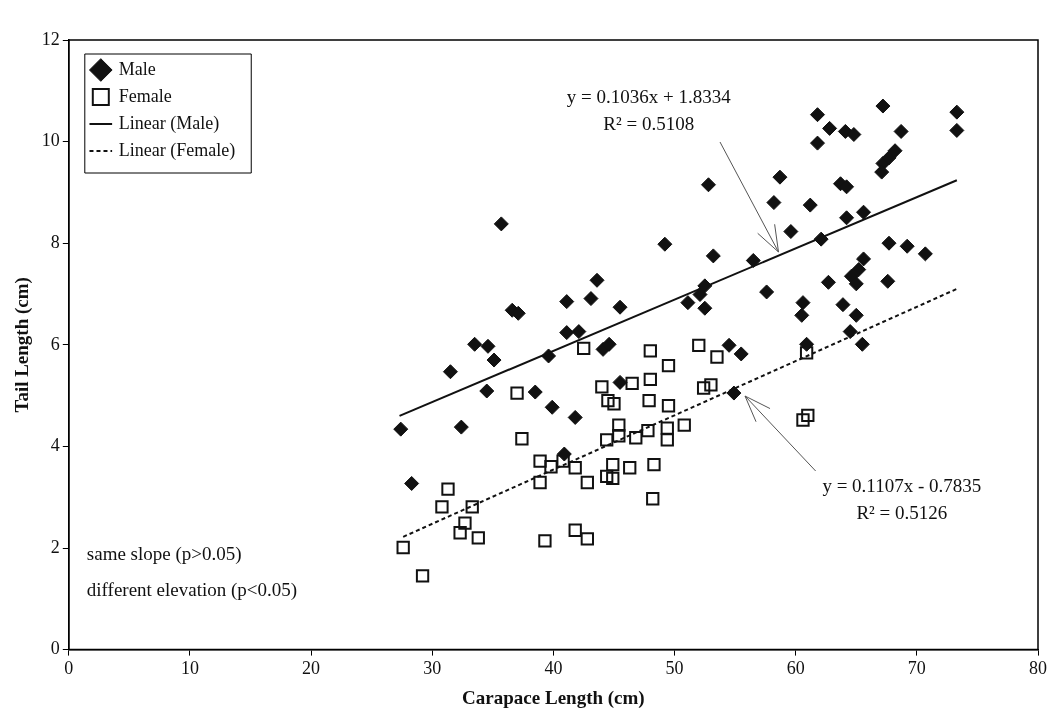  What do you see at coordinates (55, 445) in the screenshot?
I see `y-tick-label: 4` at bounding box center [55, 445].